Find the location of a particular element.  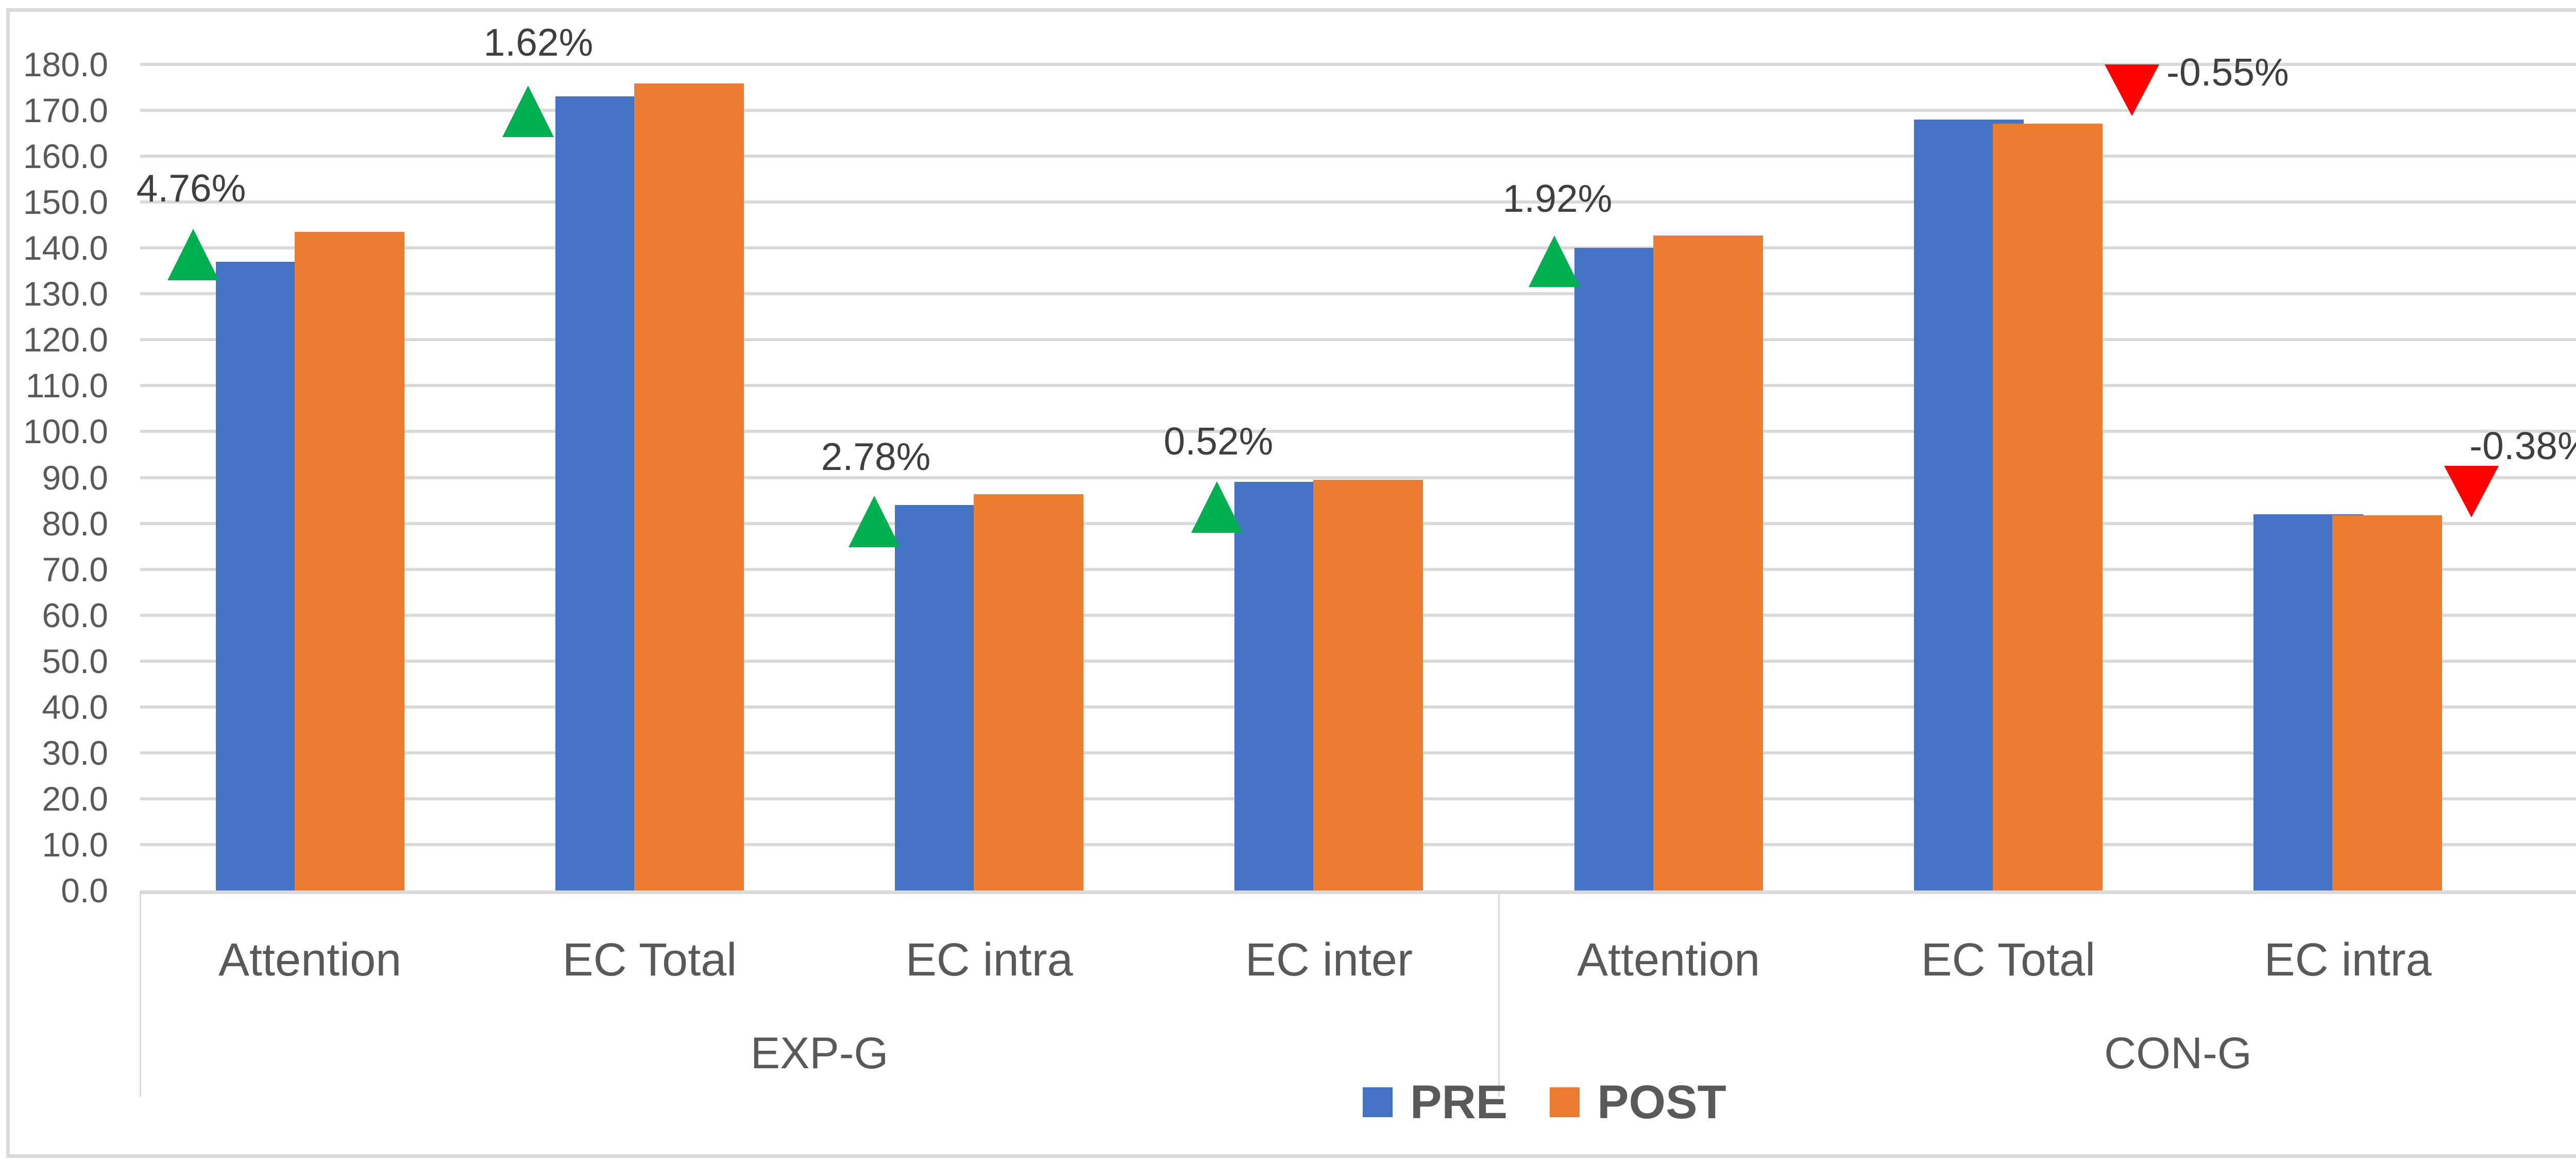

y-axis-tick-label: 30.0 is located at coordinates (75, 752).